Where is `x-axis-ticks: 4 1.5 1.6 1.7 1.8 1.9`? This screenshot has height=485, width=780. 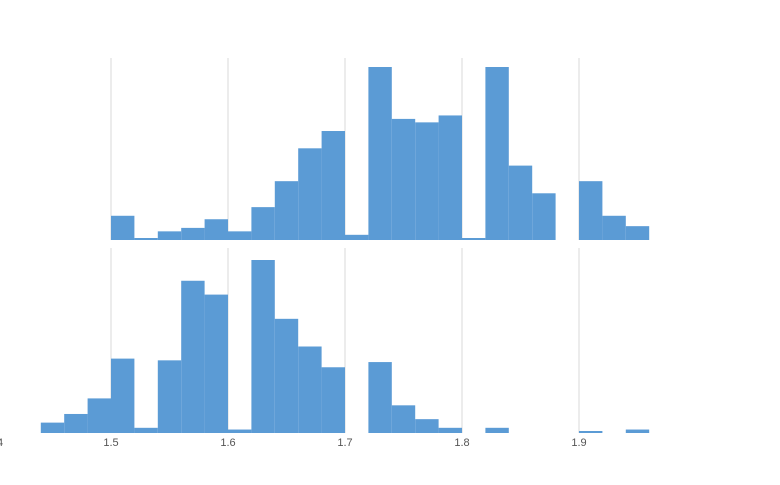 x-axis-ticks: 4 1.5 1.6 1.7 1.8 1.9 is located at coordinates (293, 443).